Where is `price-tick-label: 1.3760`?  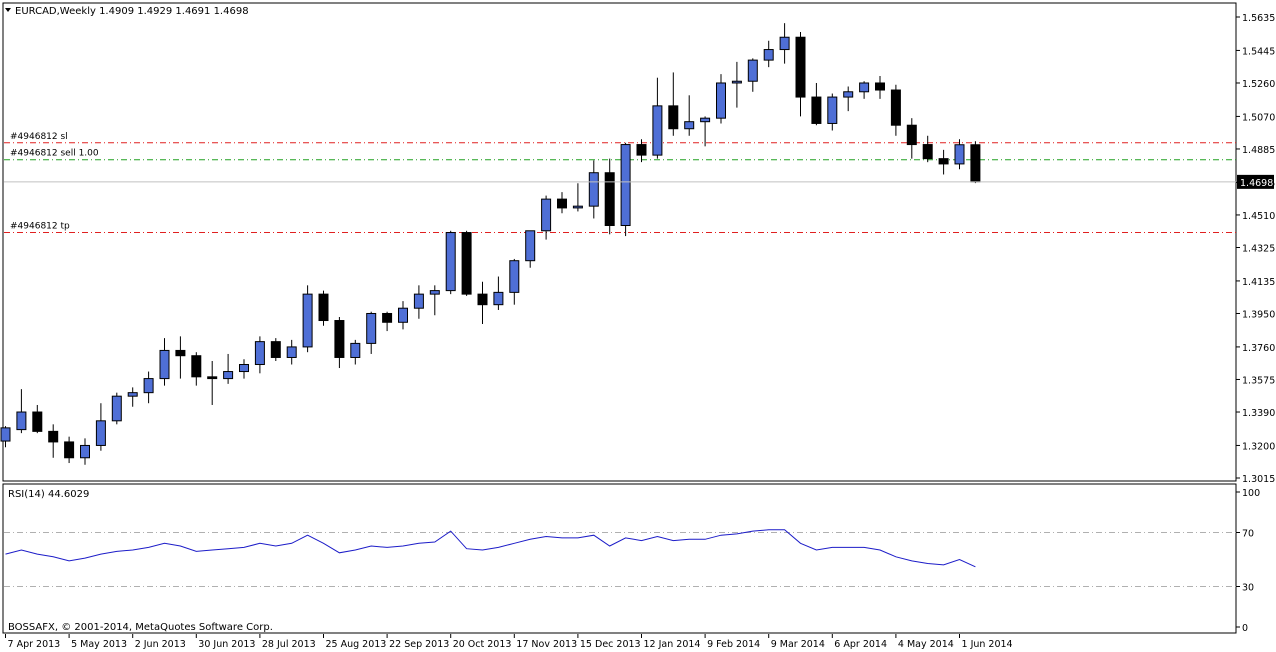
price-tick-label: 1.3760 is located at coordinates (1258, 348).